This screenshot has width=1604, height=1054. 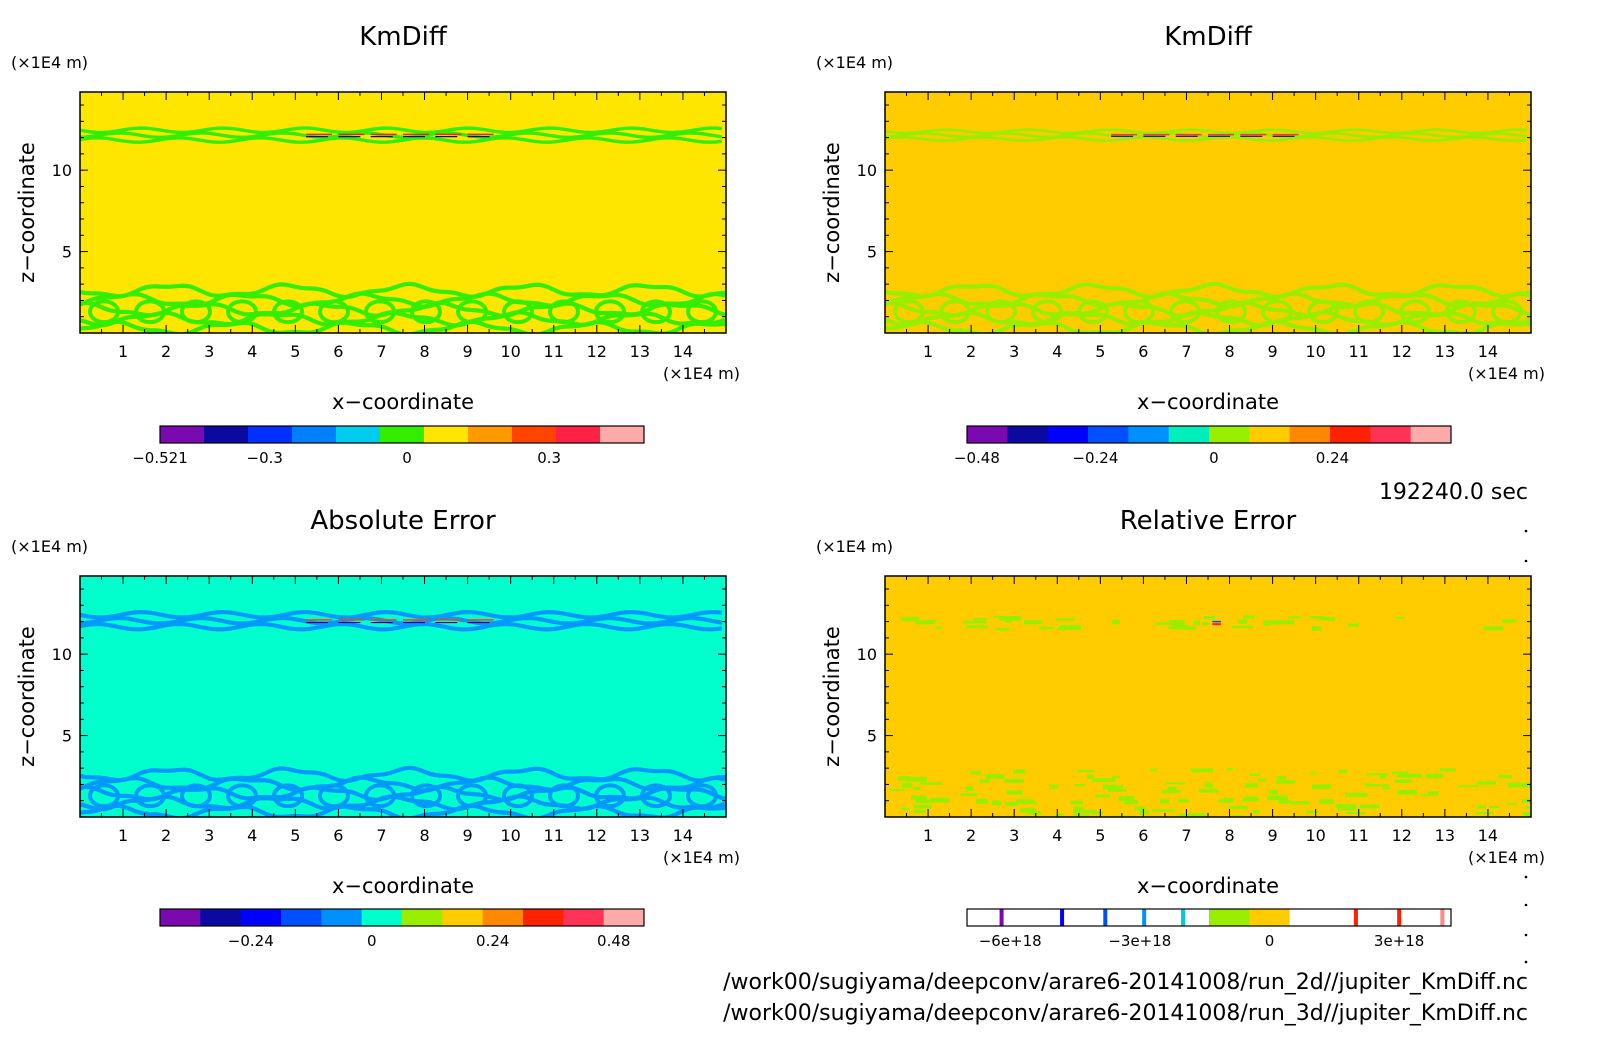 What do you see at coordinates (1208, 521) in the screenshot?
I see `chart-title: Relative Error` at bounding box center [1208, 521].